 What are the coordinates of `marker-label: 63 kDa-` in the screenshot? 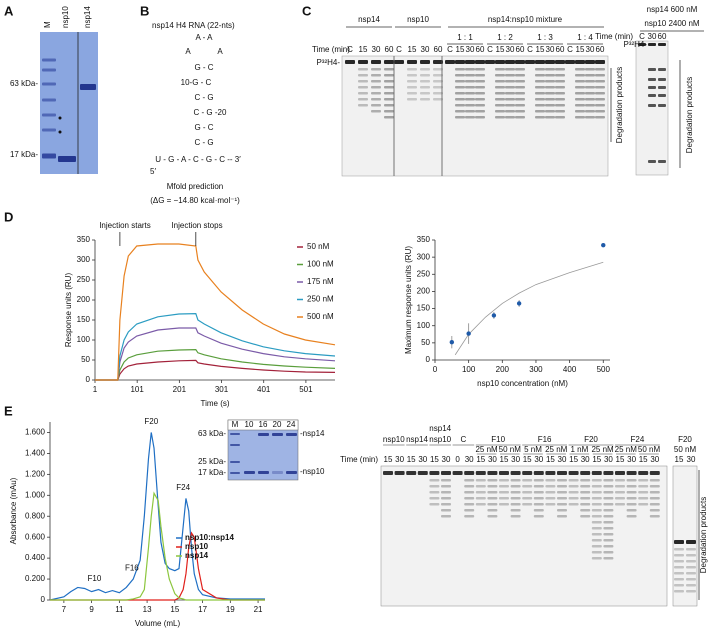 It's located at (24, 83).